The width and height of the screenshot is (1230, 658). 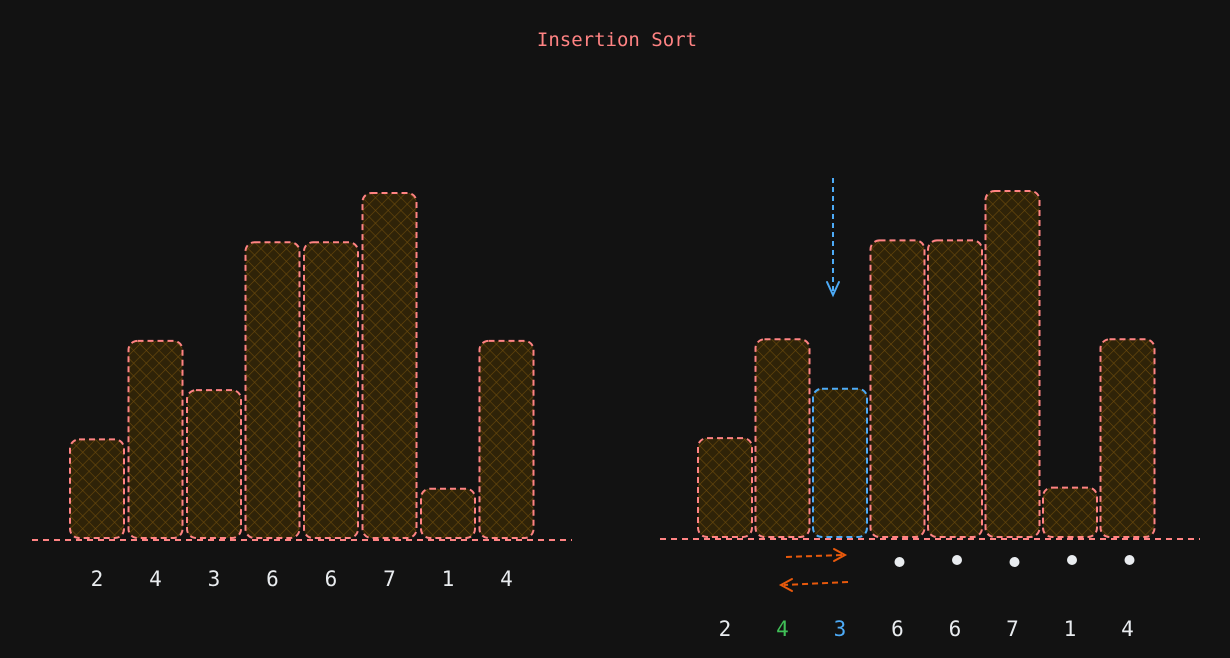 I want to click on after-value-label: 3, so click(x=840, y=629).